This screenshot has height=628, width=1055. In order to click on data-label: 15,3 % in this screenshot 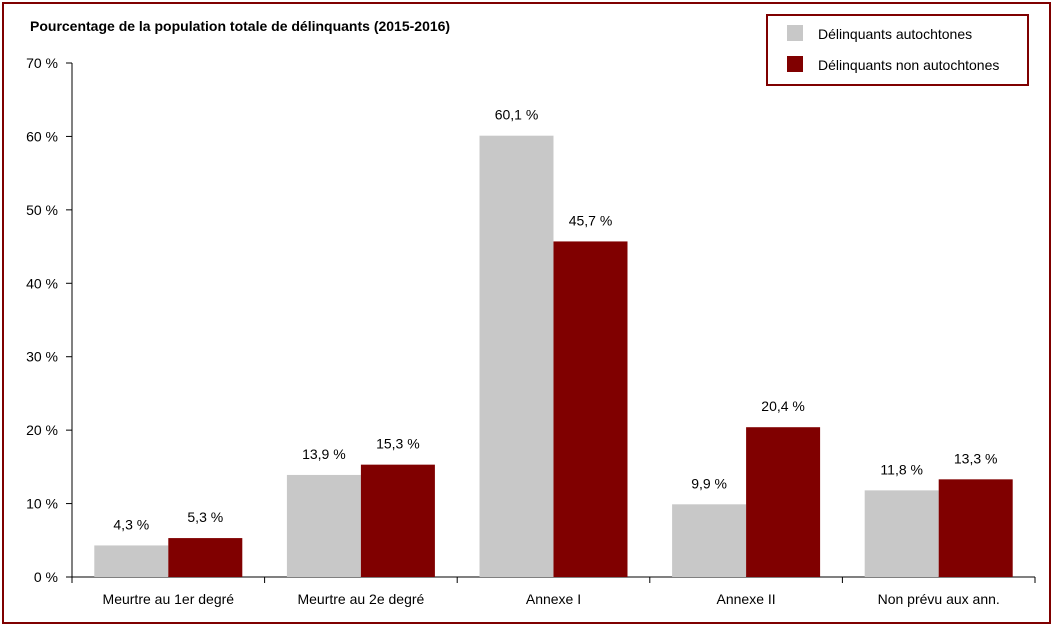, I will do `click(398, 444)`.